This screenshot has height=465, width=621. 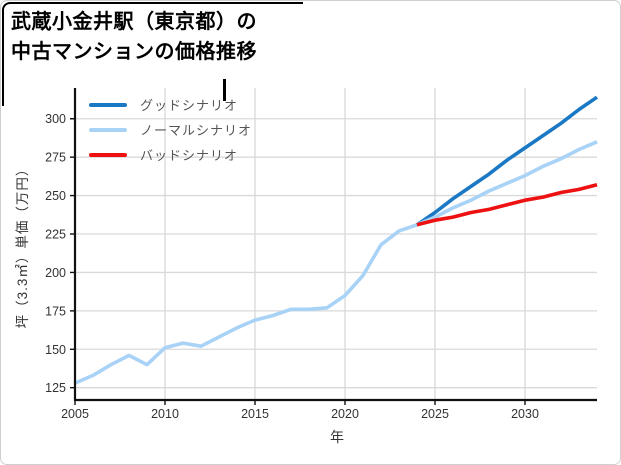 I want to click on series-normal-scenario, so click(x=507, y=183).